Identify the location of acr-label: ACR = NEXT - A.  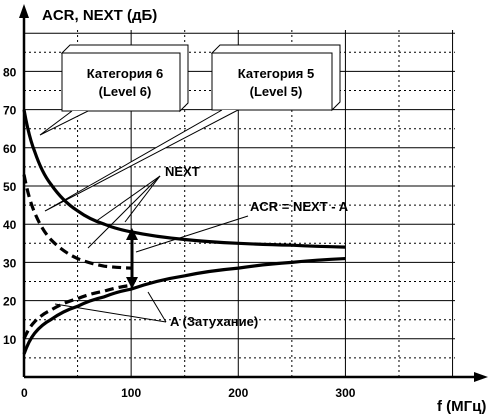
(299, 206).